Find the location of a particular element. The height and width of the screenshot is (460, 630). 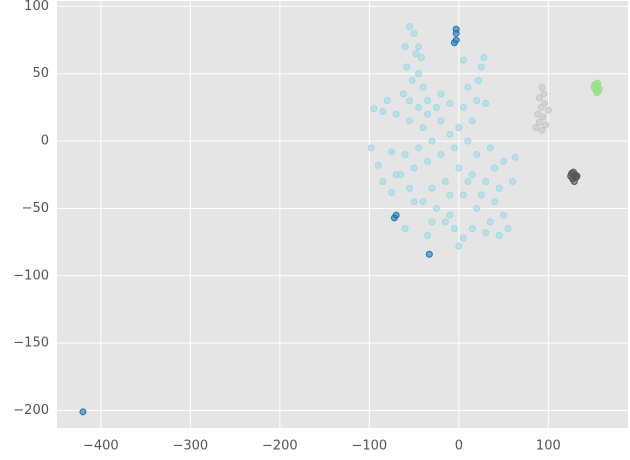

y-tick-label: −150 is located at coordinates (31, 343).